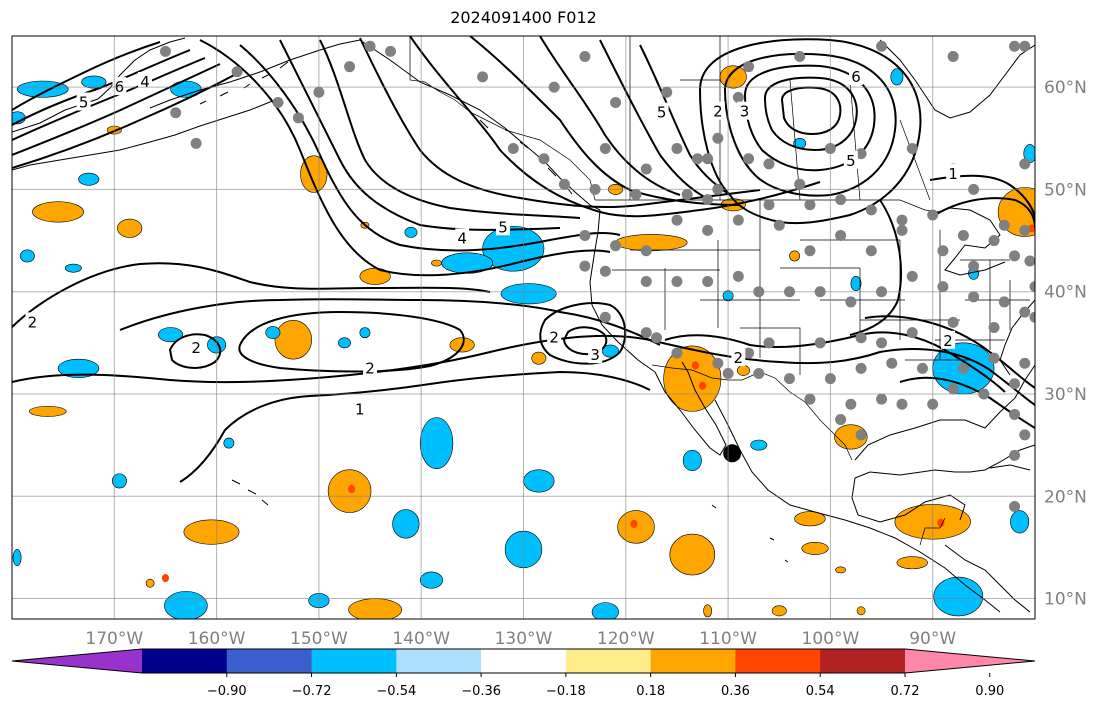 The width and height of the screenshot is (1105, 712). What do you see at coordinates (566, 691) in the screenshot?
I see `colorbar-tick-label: −0.18` at bounding box center [566, 691].